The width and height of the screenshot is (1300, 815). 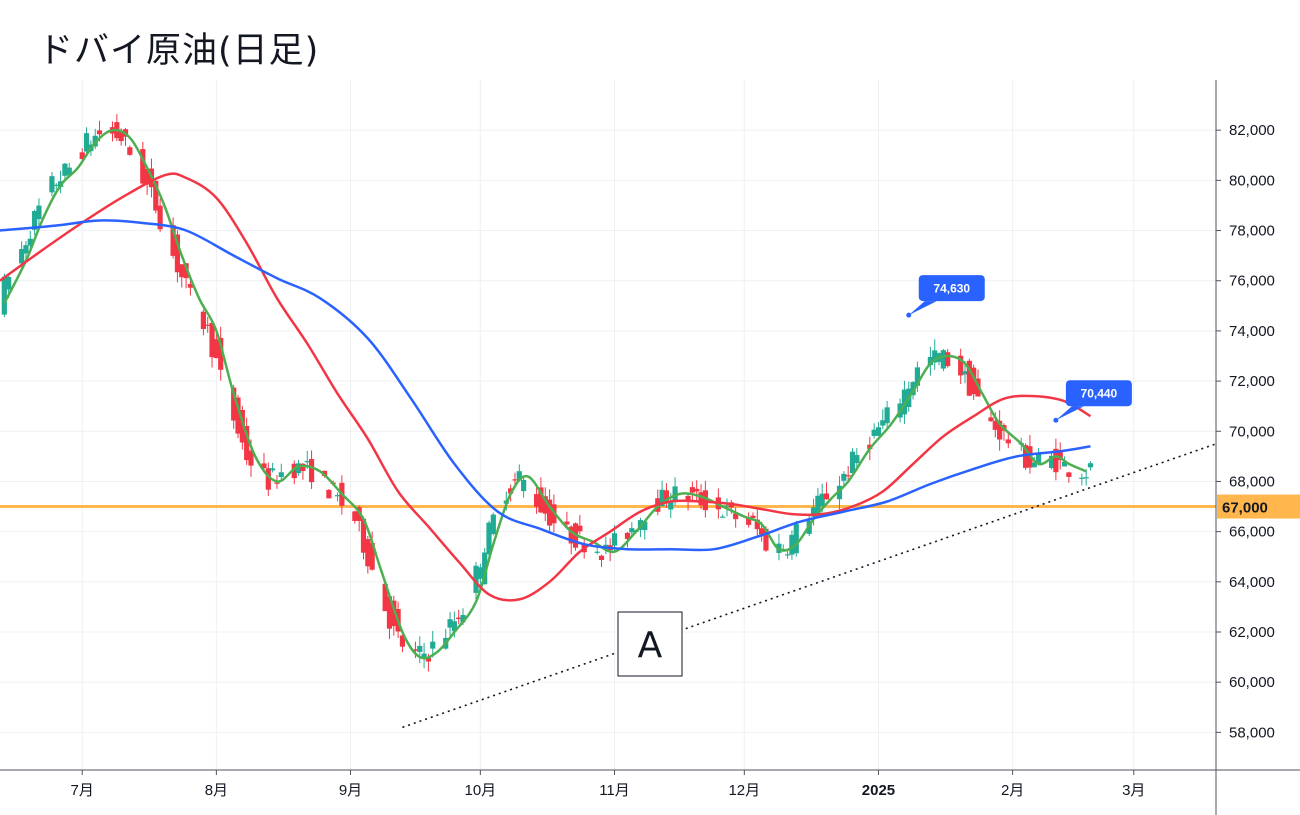 I want to click on callout-point, so click(x=1056, y=420).